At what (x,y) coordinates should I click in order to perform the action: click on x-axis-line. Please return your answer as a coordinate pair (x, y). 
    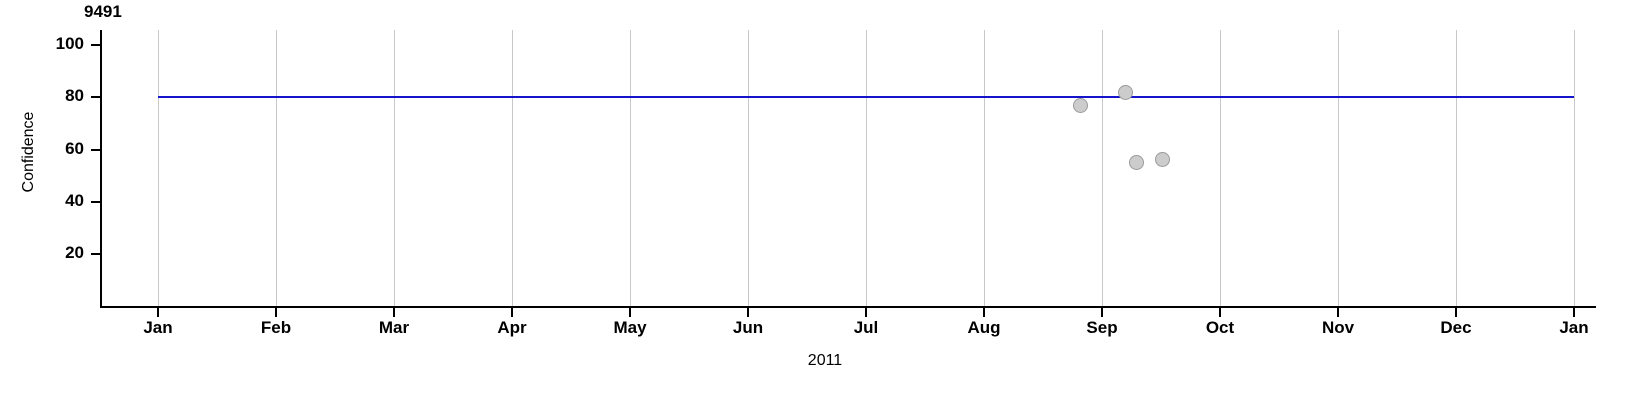
    Looking at the image, I should click on (848, 307).